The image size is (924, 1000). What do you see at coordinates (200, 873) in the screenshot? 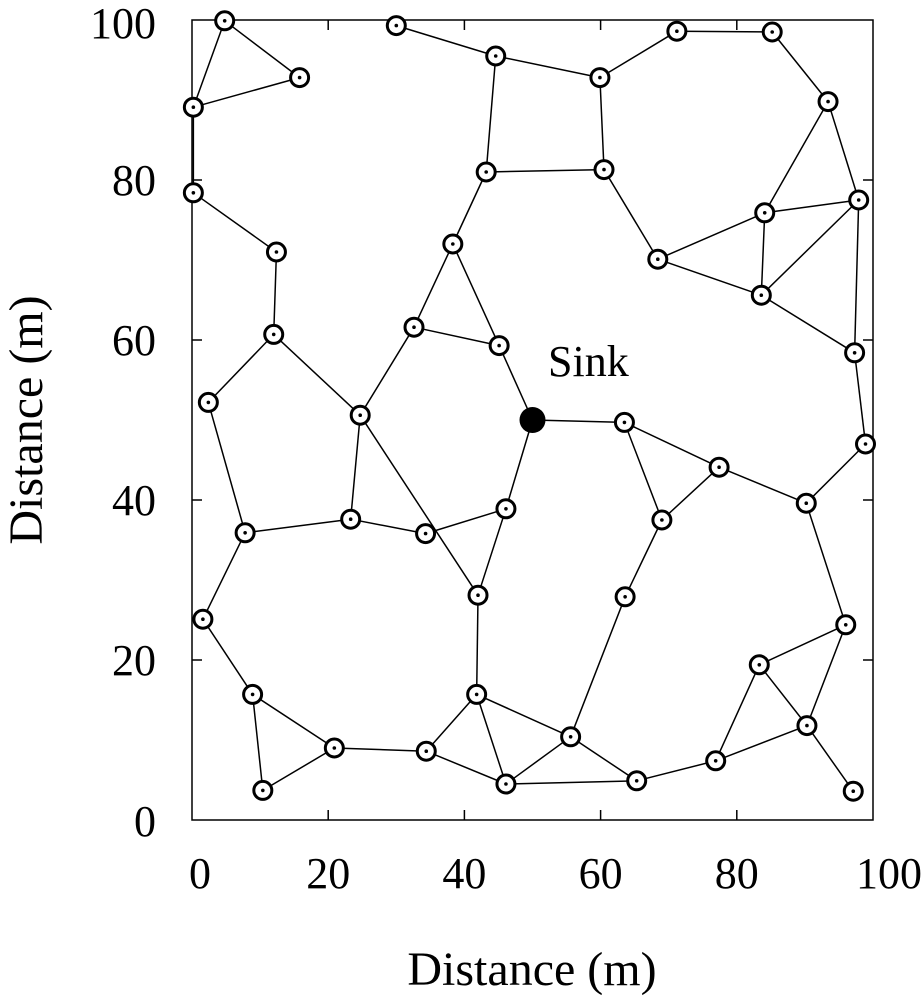
I see `x-tick-label: 0` at bounding box center [200, 873].